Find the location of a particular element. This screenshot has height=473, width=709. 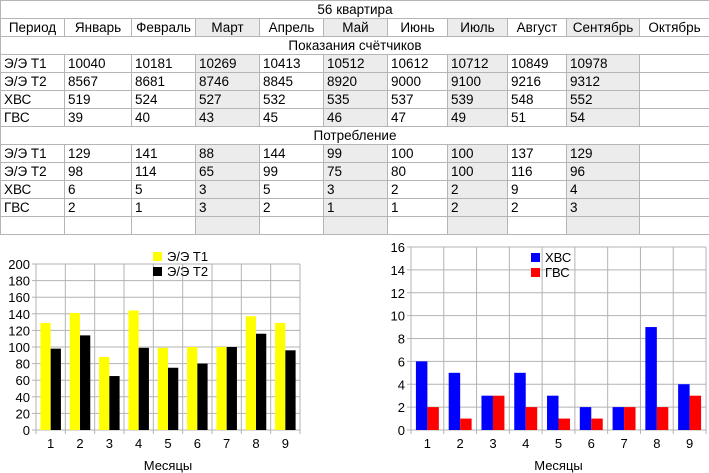

value-cell: 10978 is located at coordinates (603, 63).